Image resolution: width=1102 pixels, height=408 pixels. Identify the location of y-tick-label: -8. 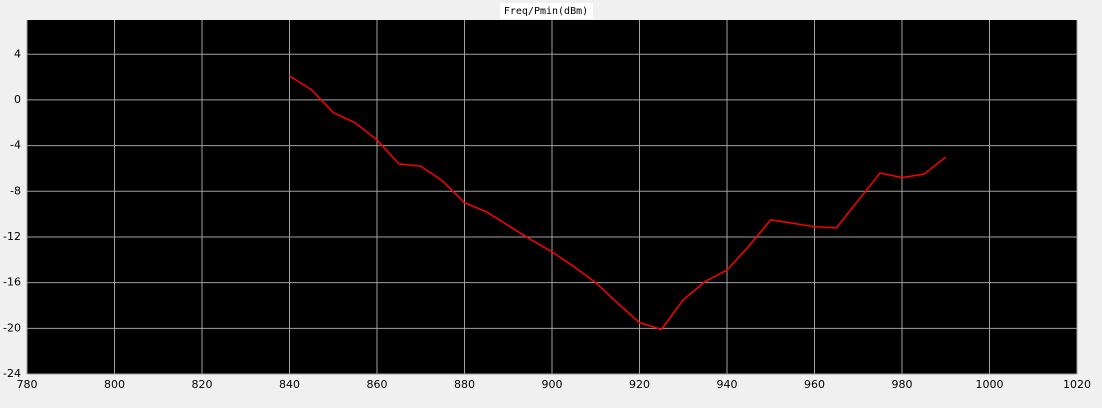
(15, 190).